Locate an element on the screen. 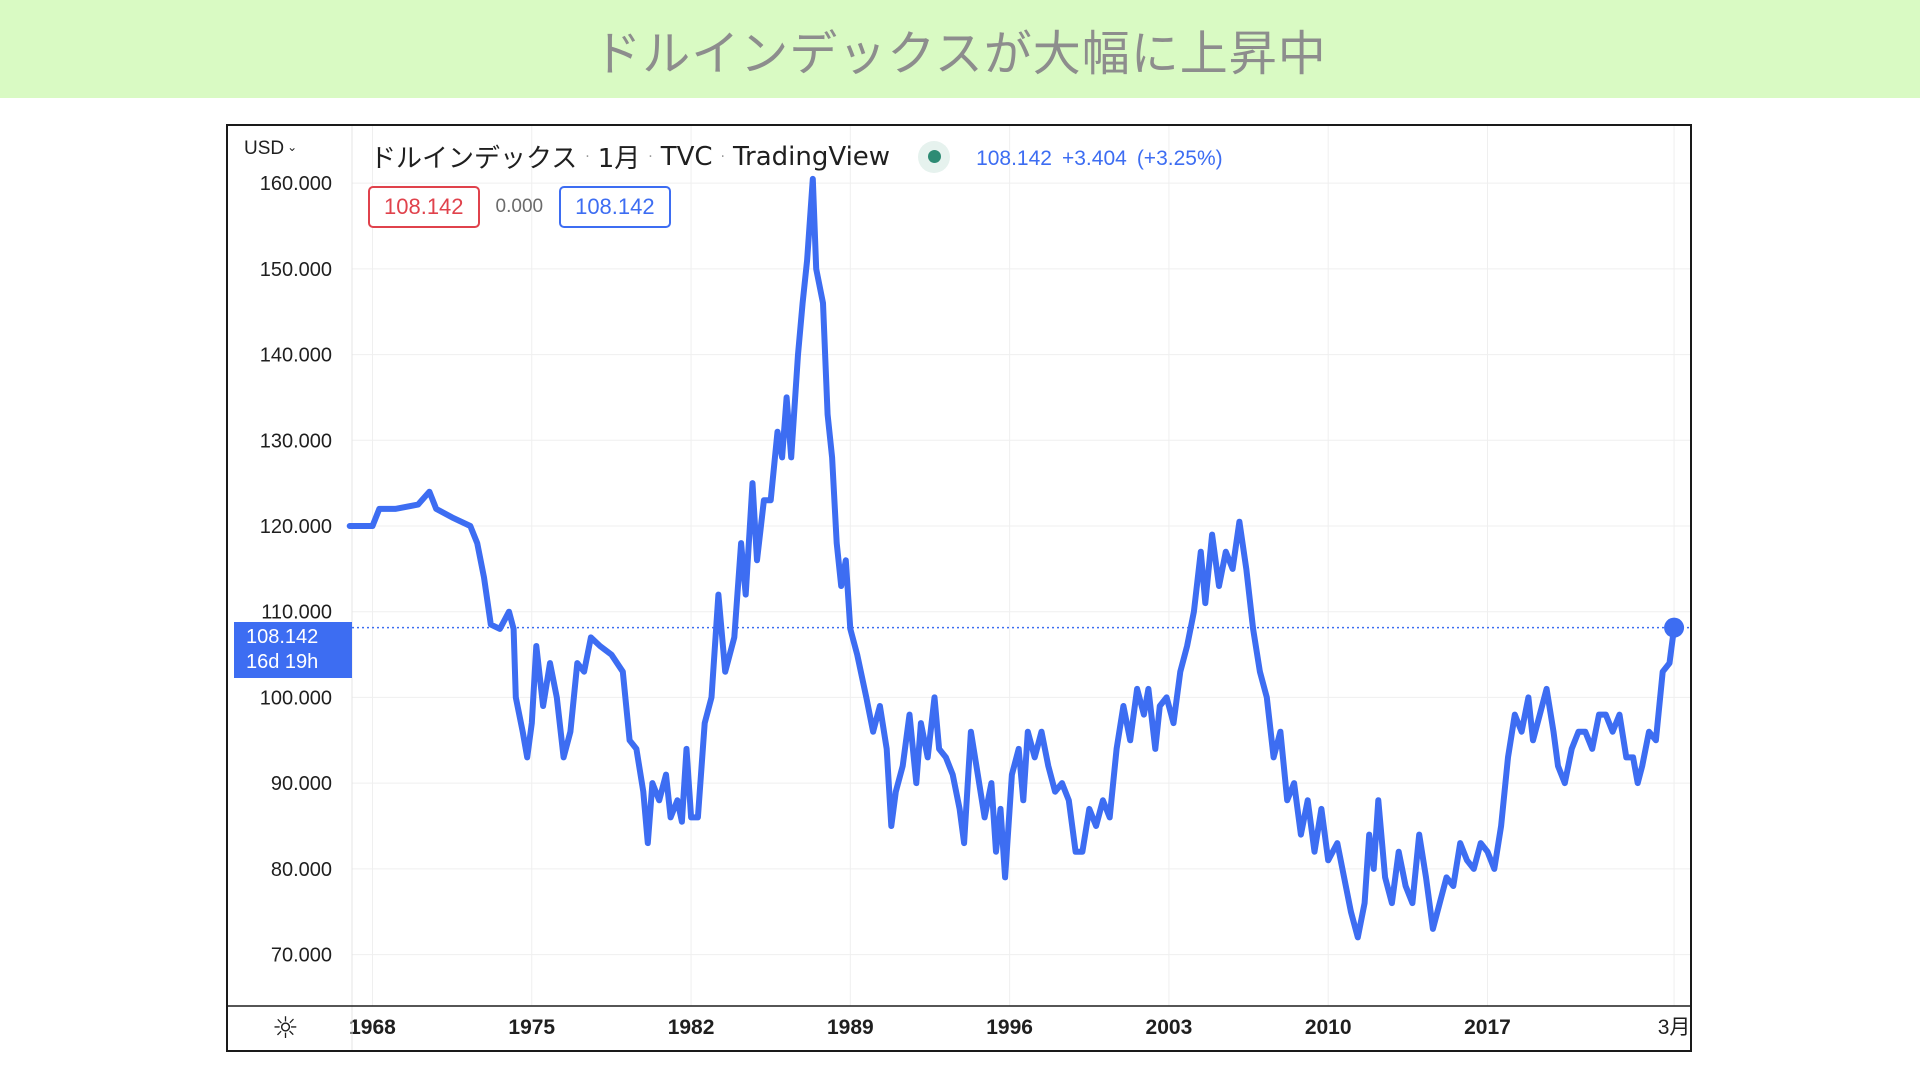 This screenshot has width=1920, height=1080. spread-value: 0.000 is located at coordinates (519, 206).